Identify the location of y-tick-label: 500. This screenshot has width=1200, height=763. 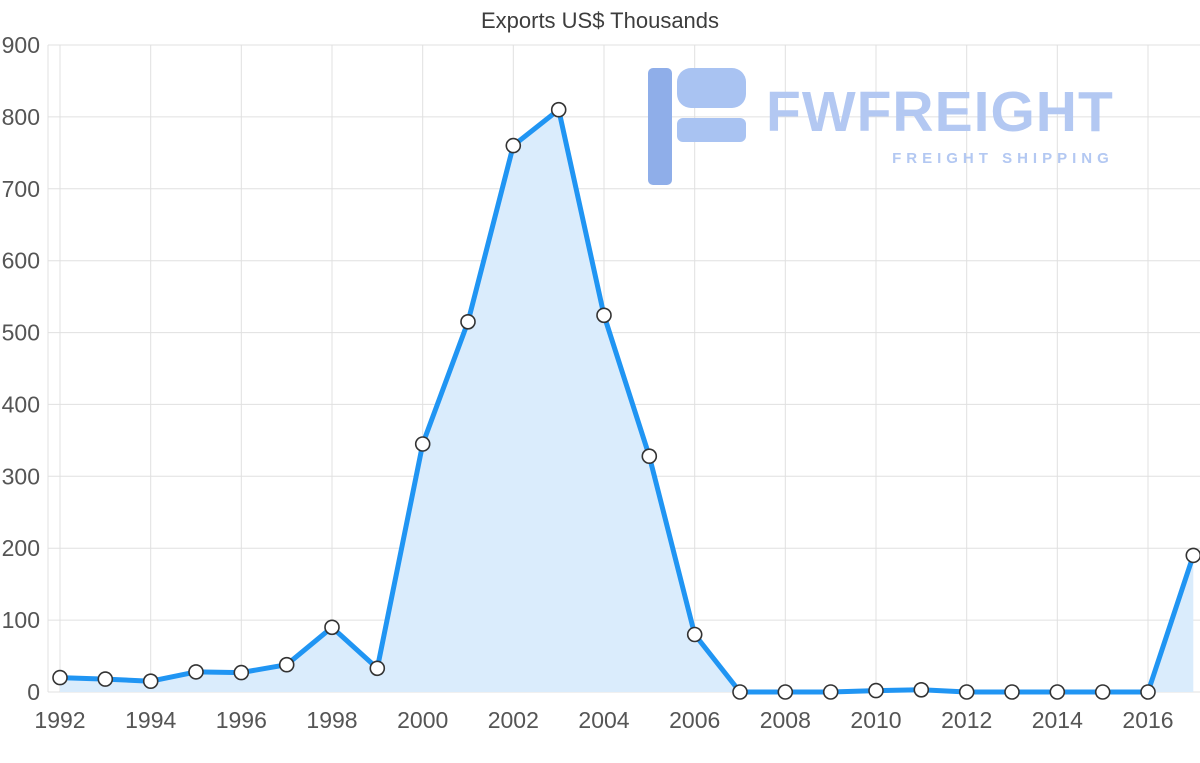
(21, 333).